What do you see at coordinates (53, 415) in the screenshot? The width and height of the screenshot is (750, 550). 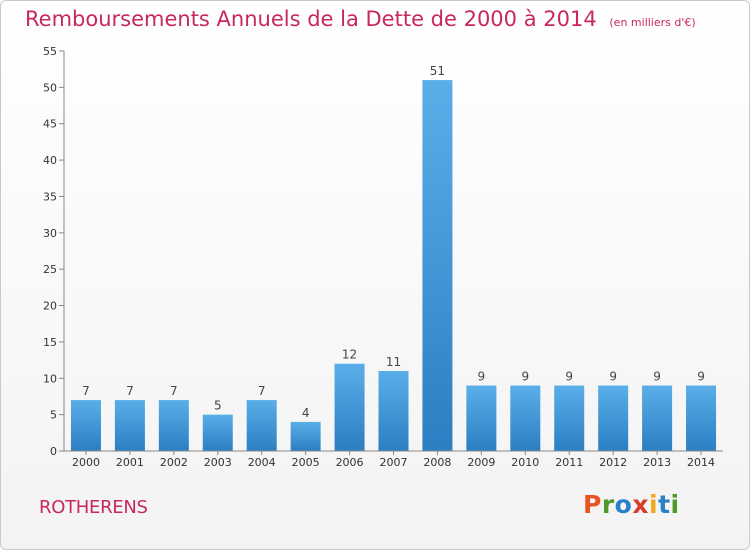 I see `y-tick-label: 5` at bounding box center [53, 415].